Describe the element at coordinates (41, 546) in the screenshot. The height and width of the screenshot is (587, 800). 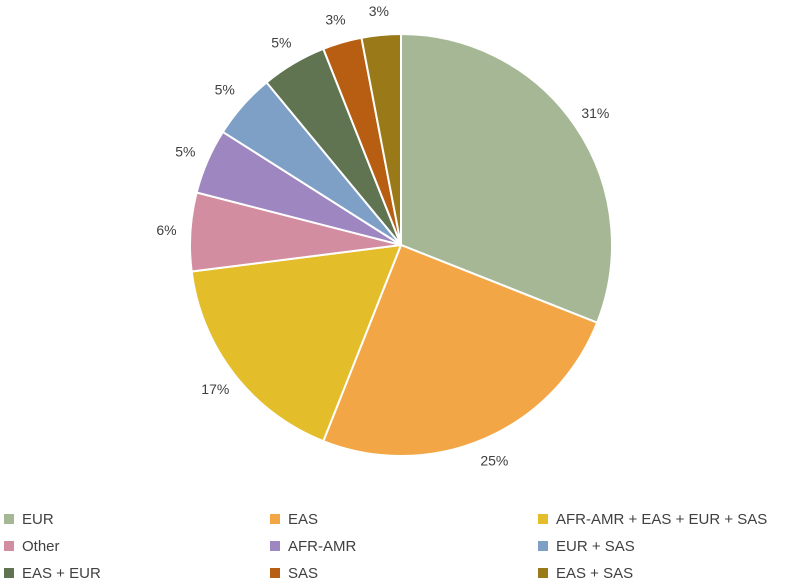
I see `legend-label: Other` at that location.